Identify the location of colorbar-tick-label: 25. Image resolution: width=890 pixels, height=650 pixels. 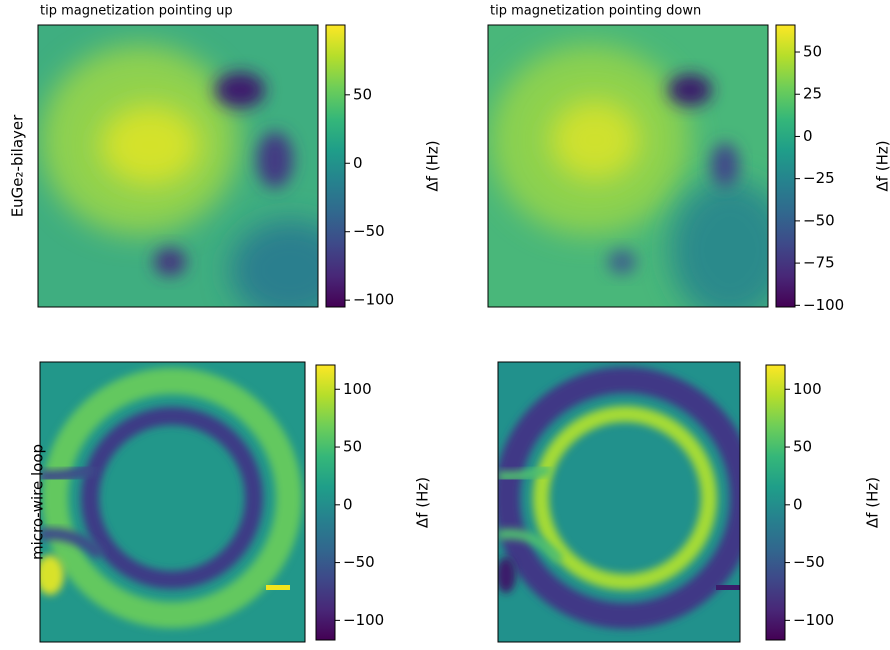
(812, 94).